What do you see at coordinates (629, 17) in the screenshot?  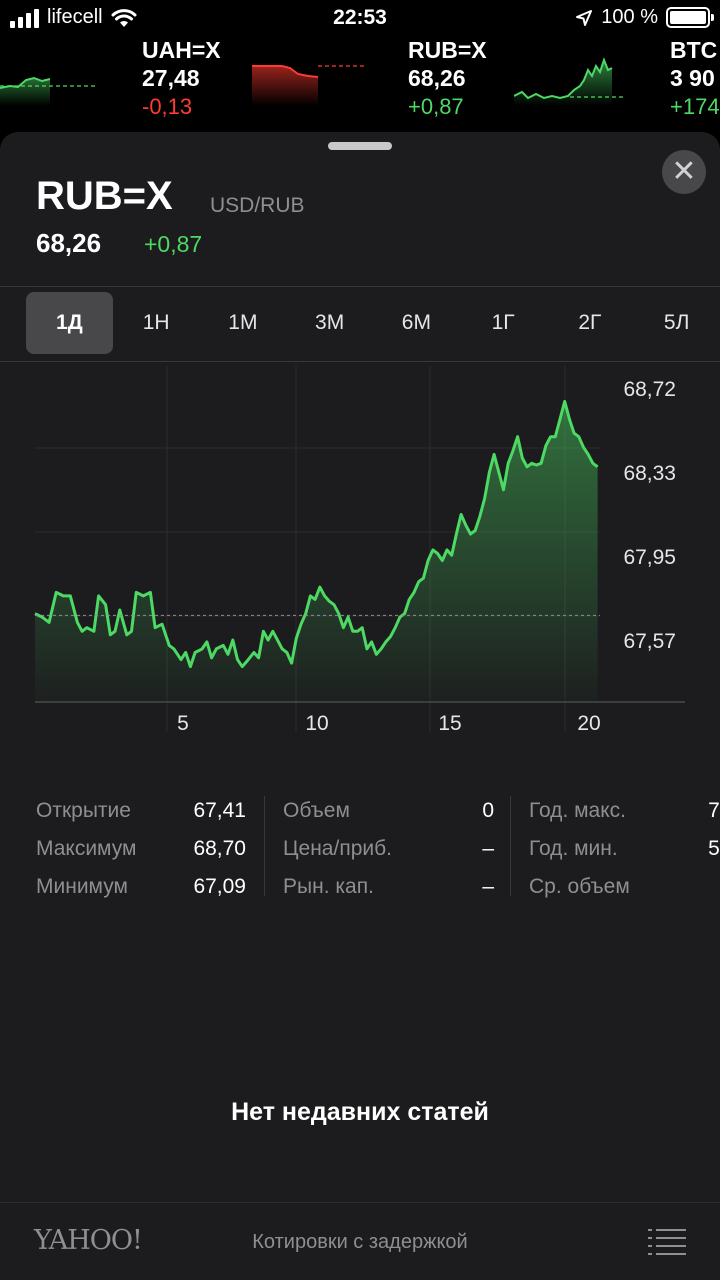 I see `battery-percent: 100 %` at bounding box center [629, 17].